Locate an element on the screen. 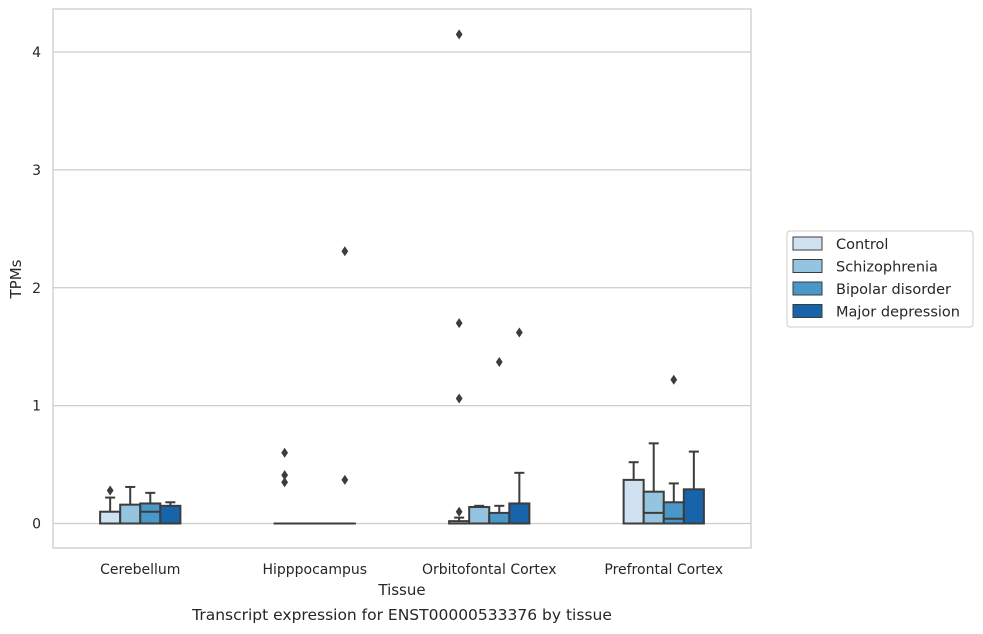 The width and height of the screenshot is (983, 634). legend-label: Schizophrenia is located at coordinates (887, 268).